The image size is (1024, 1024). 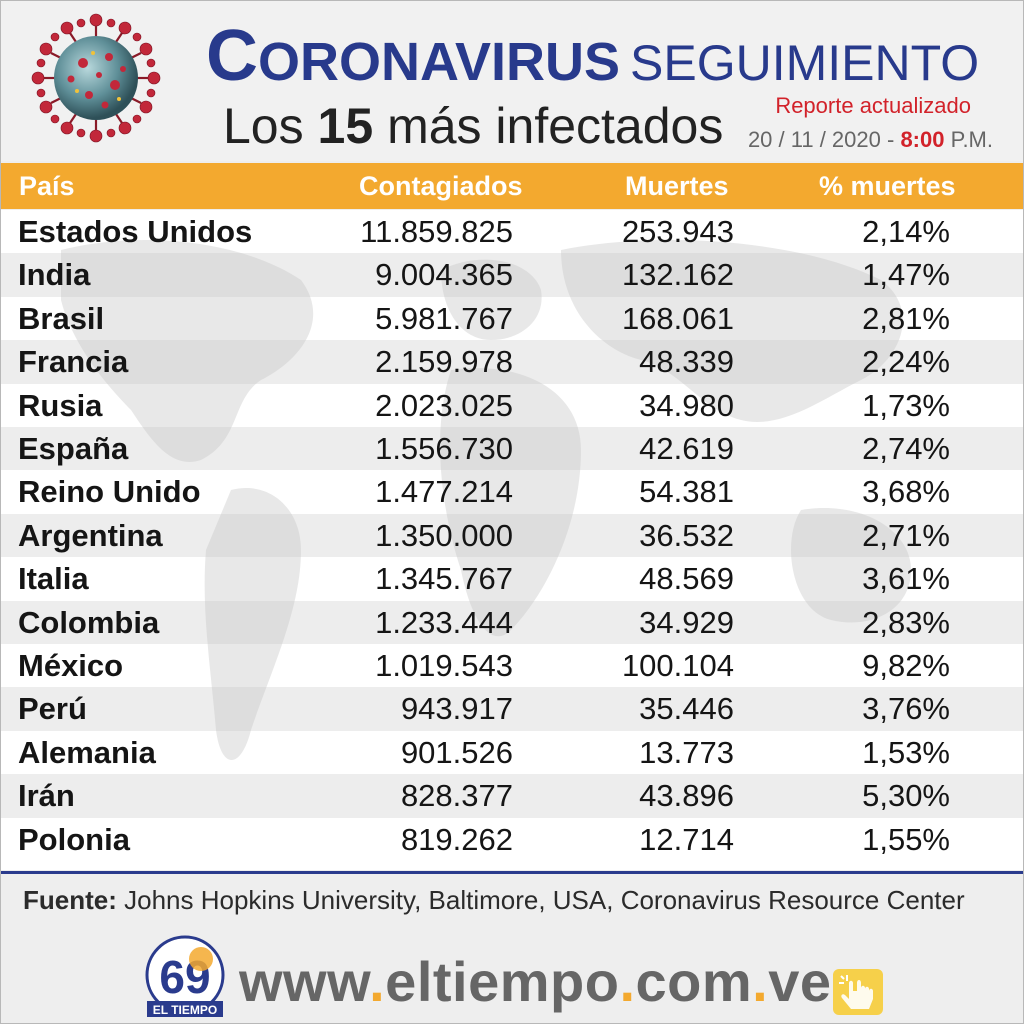 What do you see at coordinates (53, 579) in the screenshot?
I see `country-cell: Italia` at bounding box center [53, 579].